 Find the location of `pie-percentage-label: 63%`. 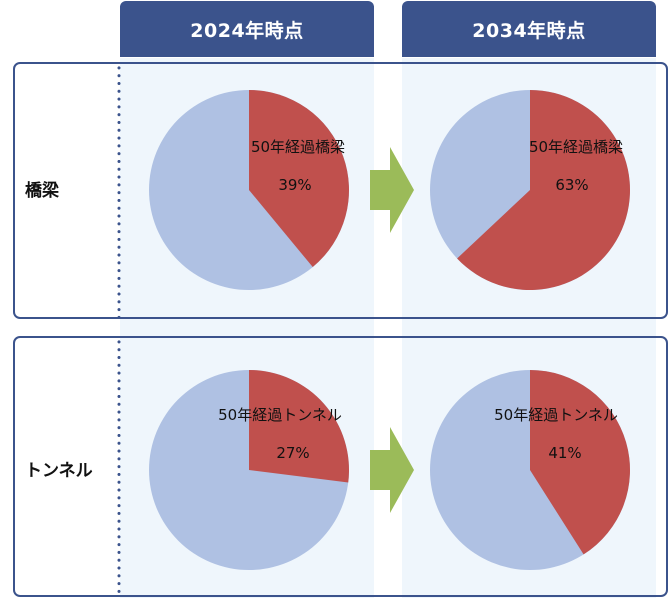

pie-percentage-label: 63% is located at coordinates (572, 185).